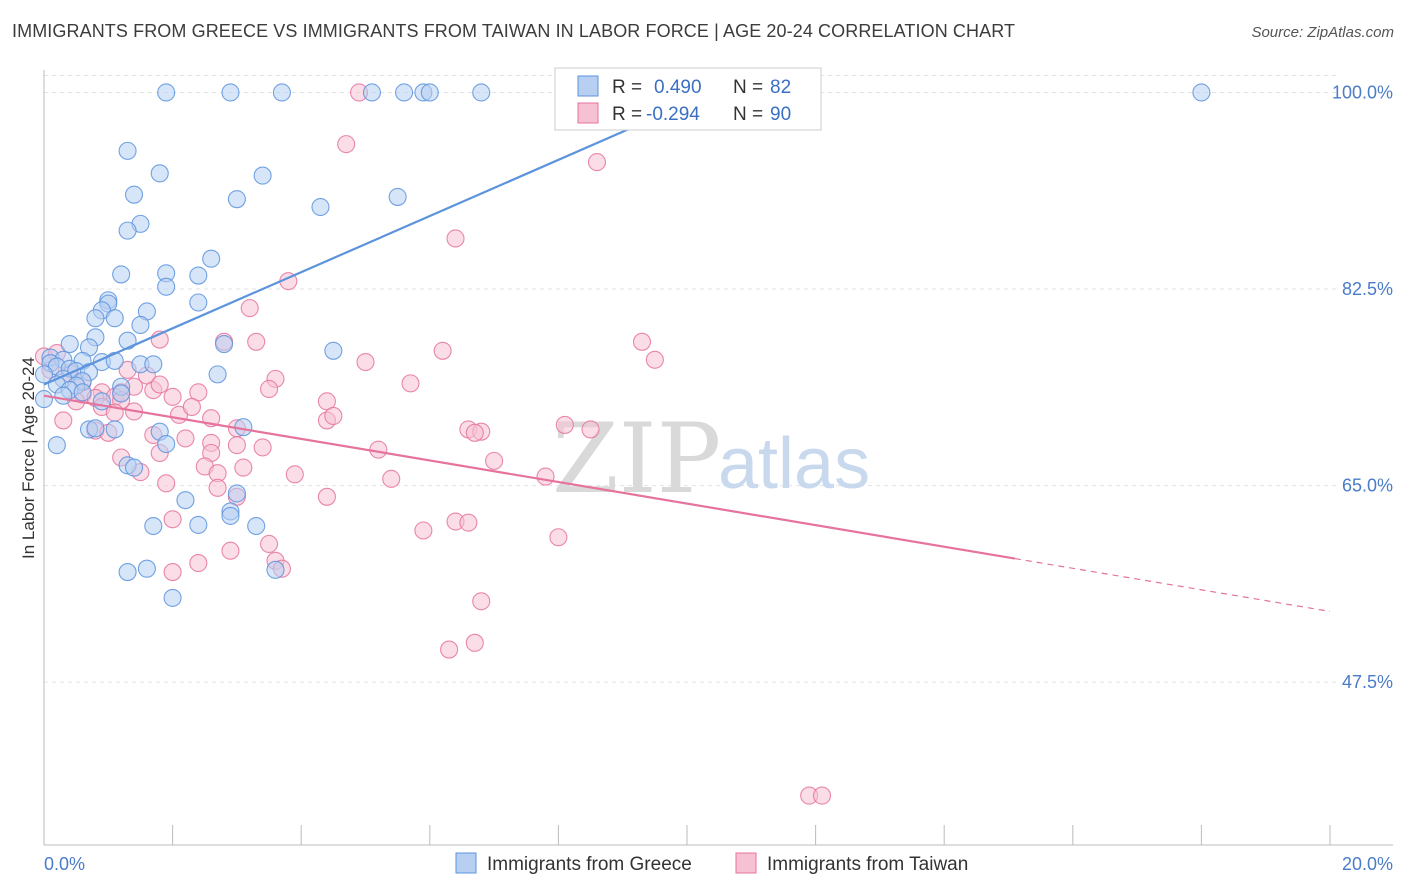 Image resolution: width=1406 pixels, height=892 pixels. I want to click on taiwan-trend-line-extension, so click(1172, 584).